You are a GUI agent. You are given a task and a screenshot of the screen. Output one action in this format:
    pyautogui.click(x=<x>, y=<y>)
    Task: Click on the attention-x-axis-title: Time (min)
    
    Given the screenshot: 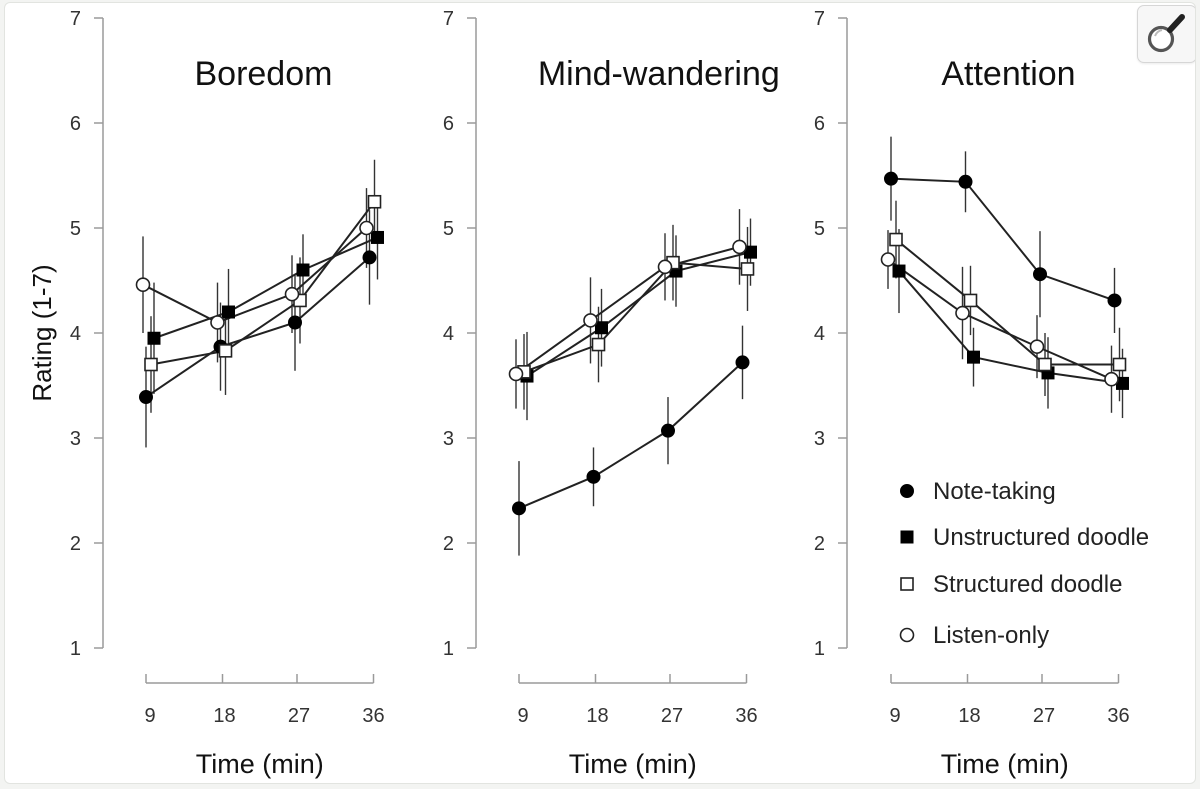 What is the action you would take?
    pyautogui.click(x=1005, y=764)
    